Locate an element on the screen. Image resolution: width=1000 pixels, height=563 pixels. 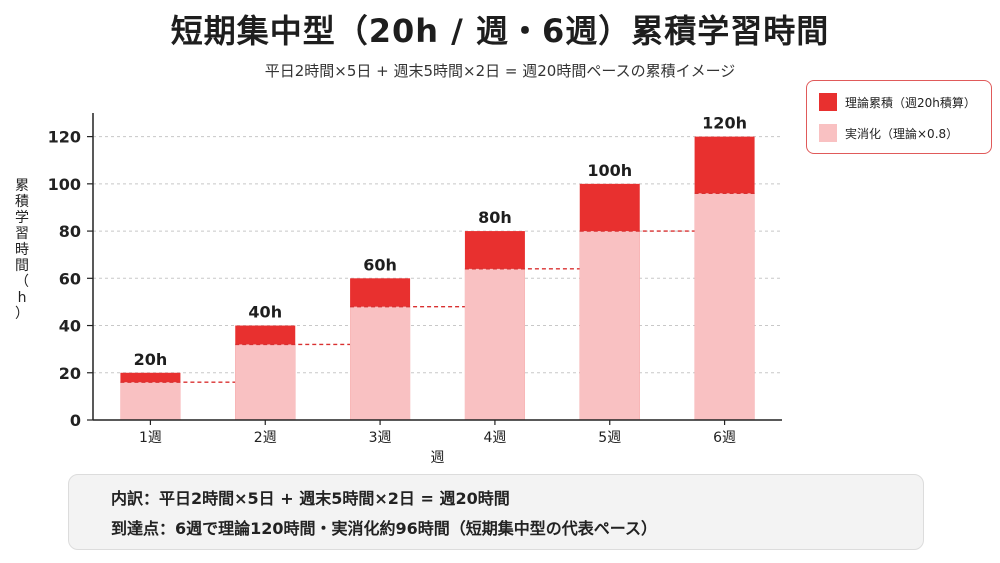
legend-item-theory: 理論累積（週20h積算） is located at coordinates (897, 102).